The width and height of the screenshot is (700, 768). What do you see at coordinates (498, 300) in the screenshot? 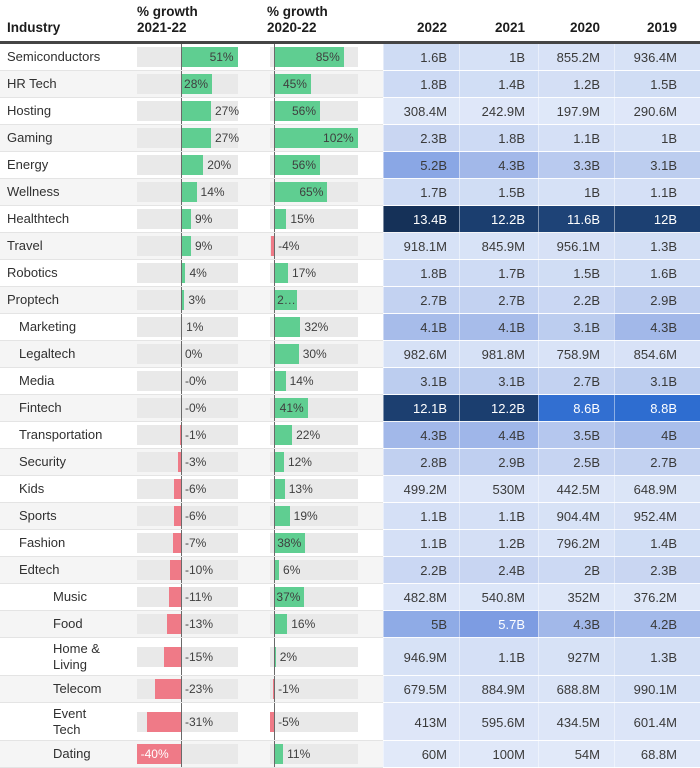
I see `value-cell-2021: 2.7B` at bounding box center [498, 300].